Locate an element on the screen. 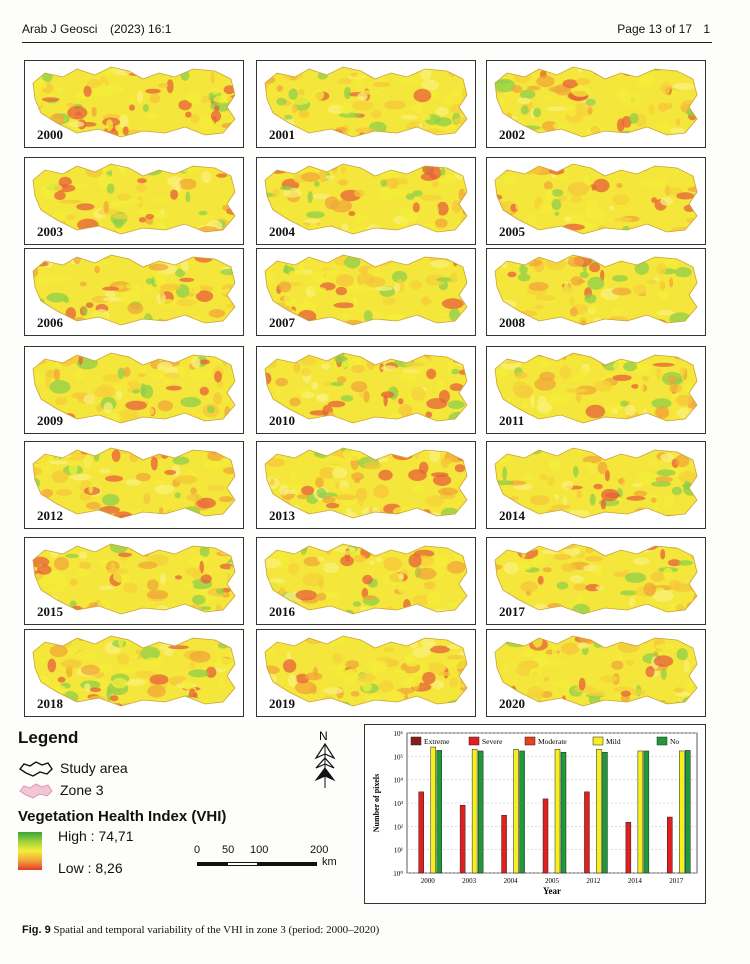 The height and width of the screenshot is (964, 750). year-label: 2018 is located at coordinates (50, 703).